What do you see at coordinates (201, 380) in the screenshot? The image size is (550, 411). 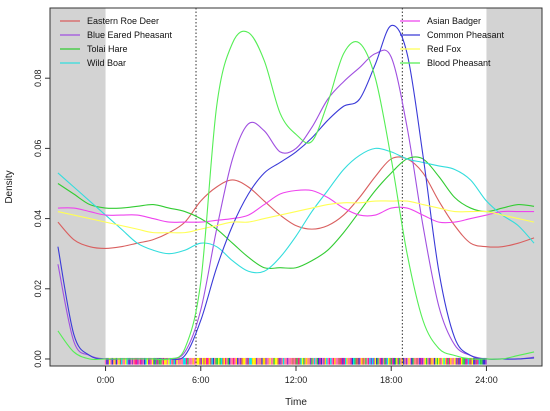 I see `x-tick-label: 6:00` at bounding box center [201, 380].